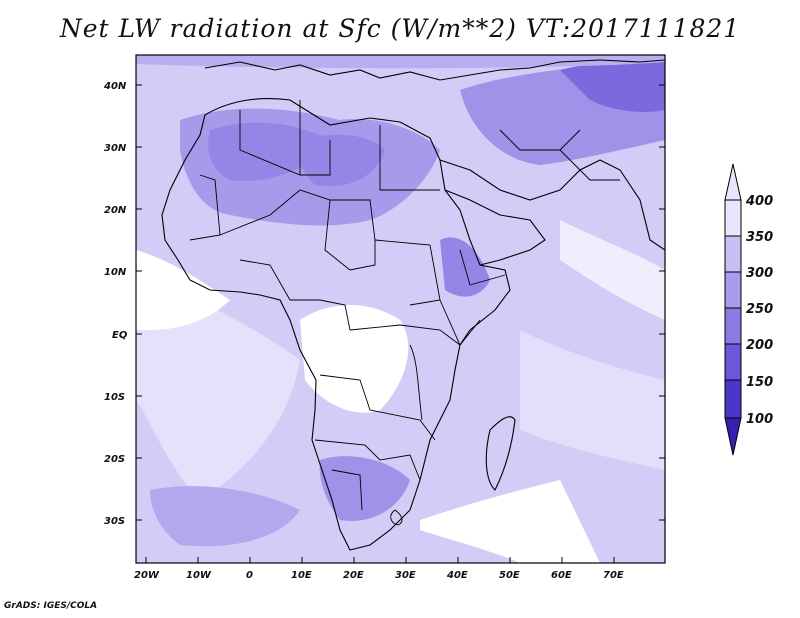 This screenshot has height=618, width=800. What do you see at coordinates (416, 382) in the screenshot?
I see `lake` at bounding box center [416, 382].